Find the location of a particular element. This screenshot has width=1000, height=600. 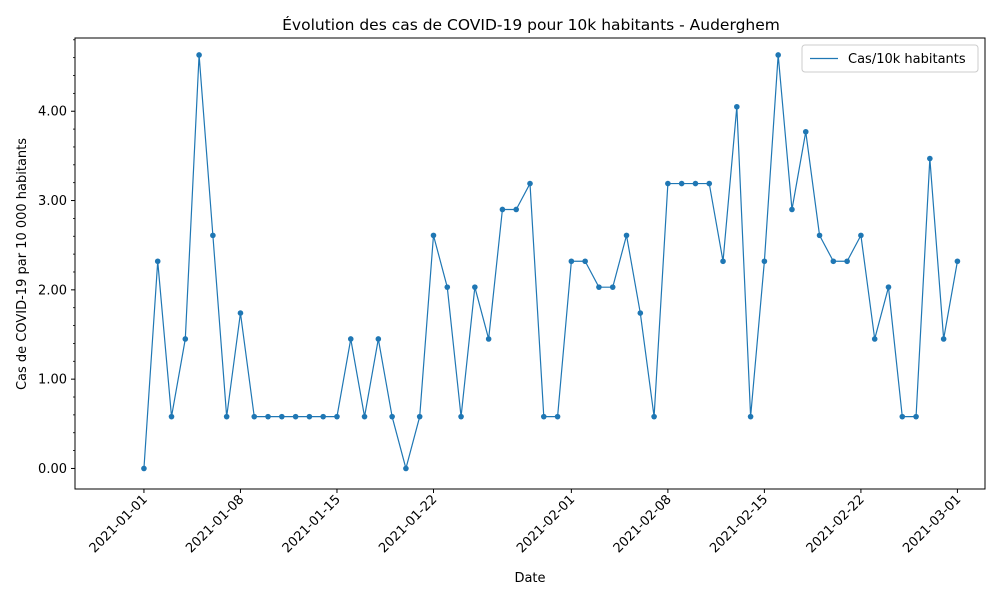

legend: Cas/10k habitants is located at coordinates (890, 58).